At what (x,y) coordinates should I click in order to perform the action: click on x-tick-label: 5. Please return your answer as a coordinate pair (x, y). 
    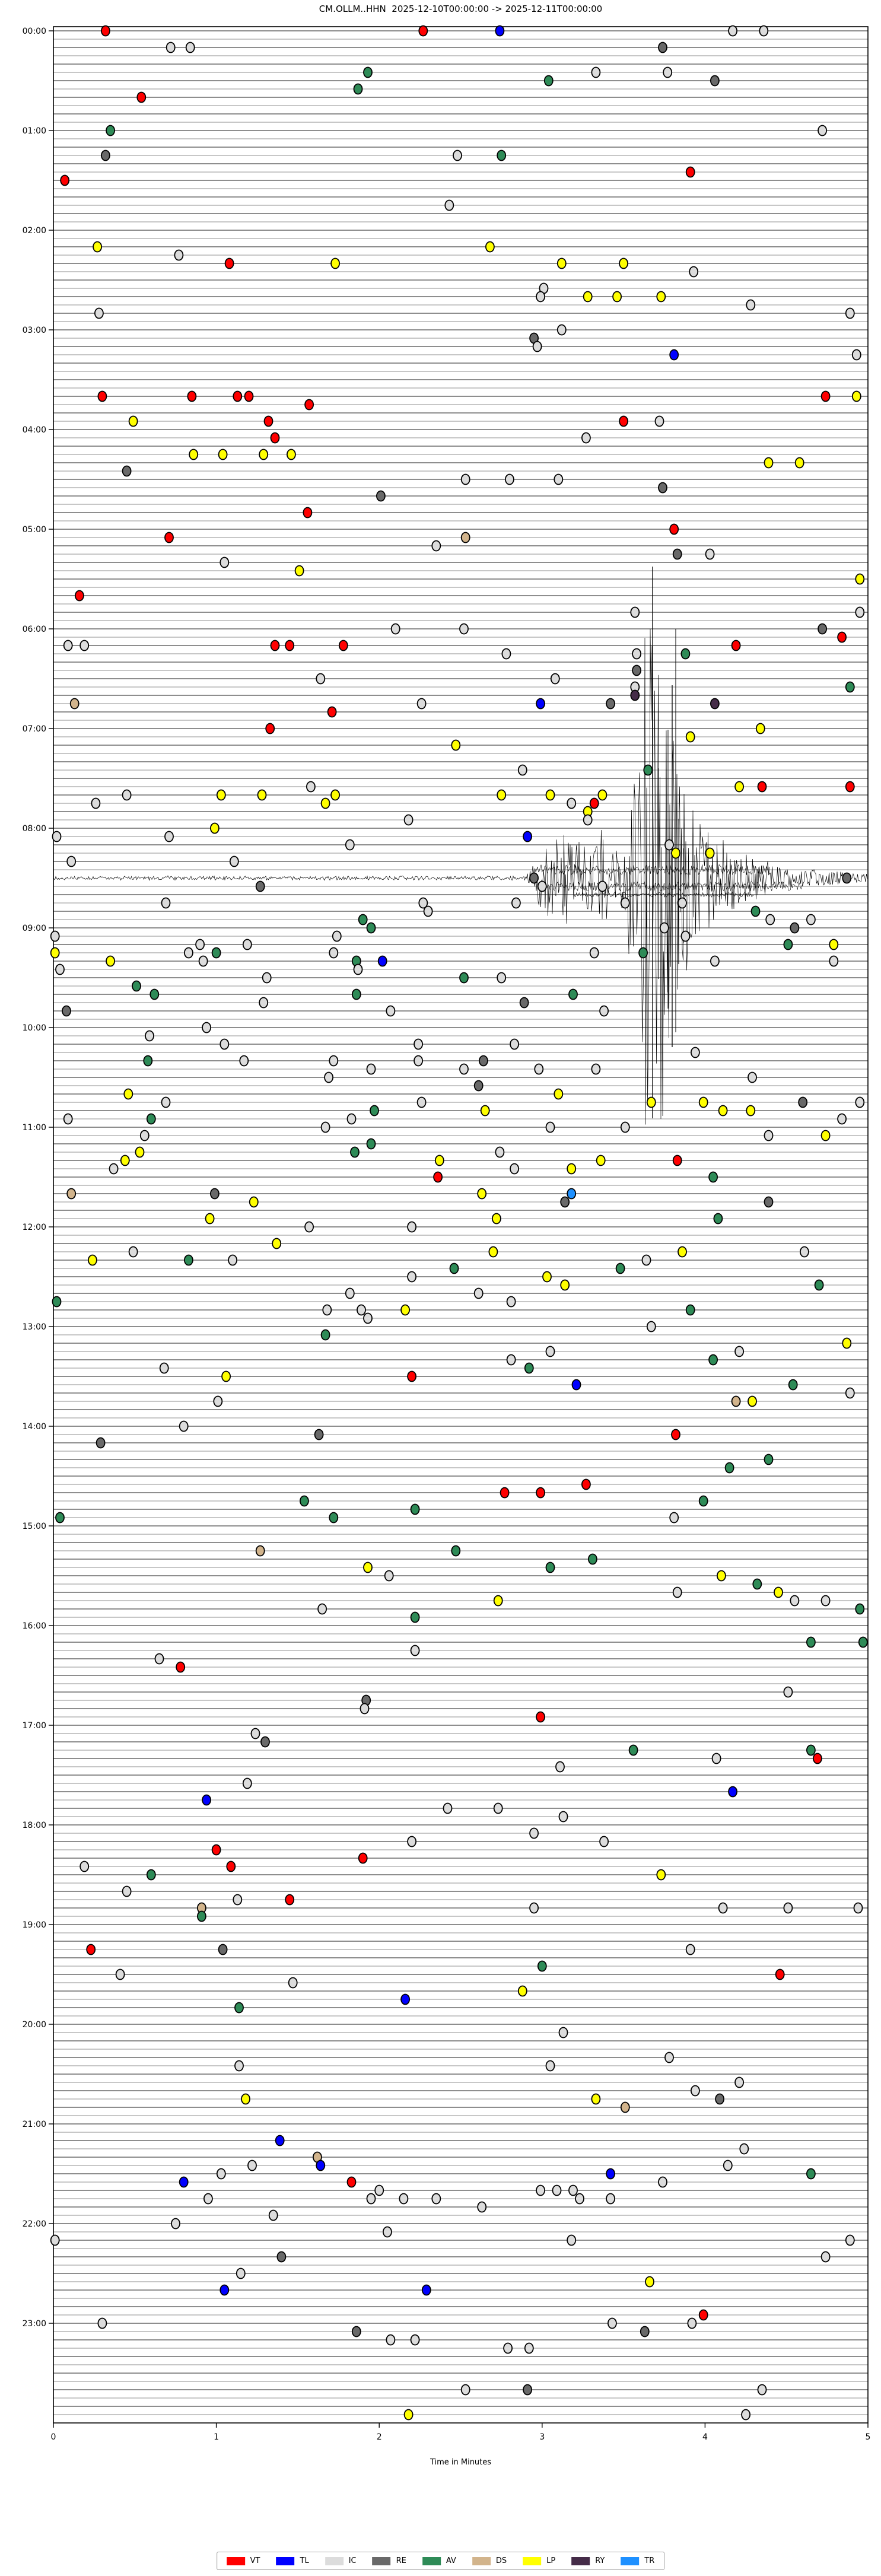
    Looking at the image, I should click on (868, 2437).